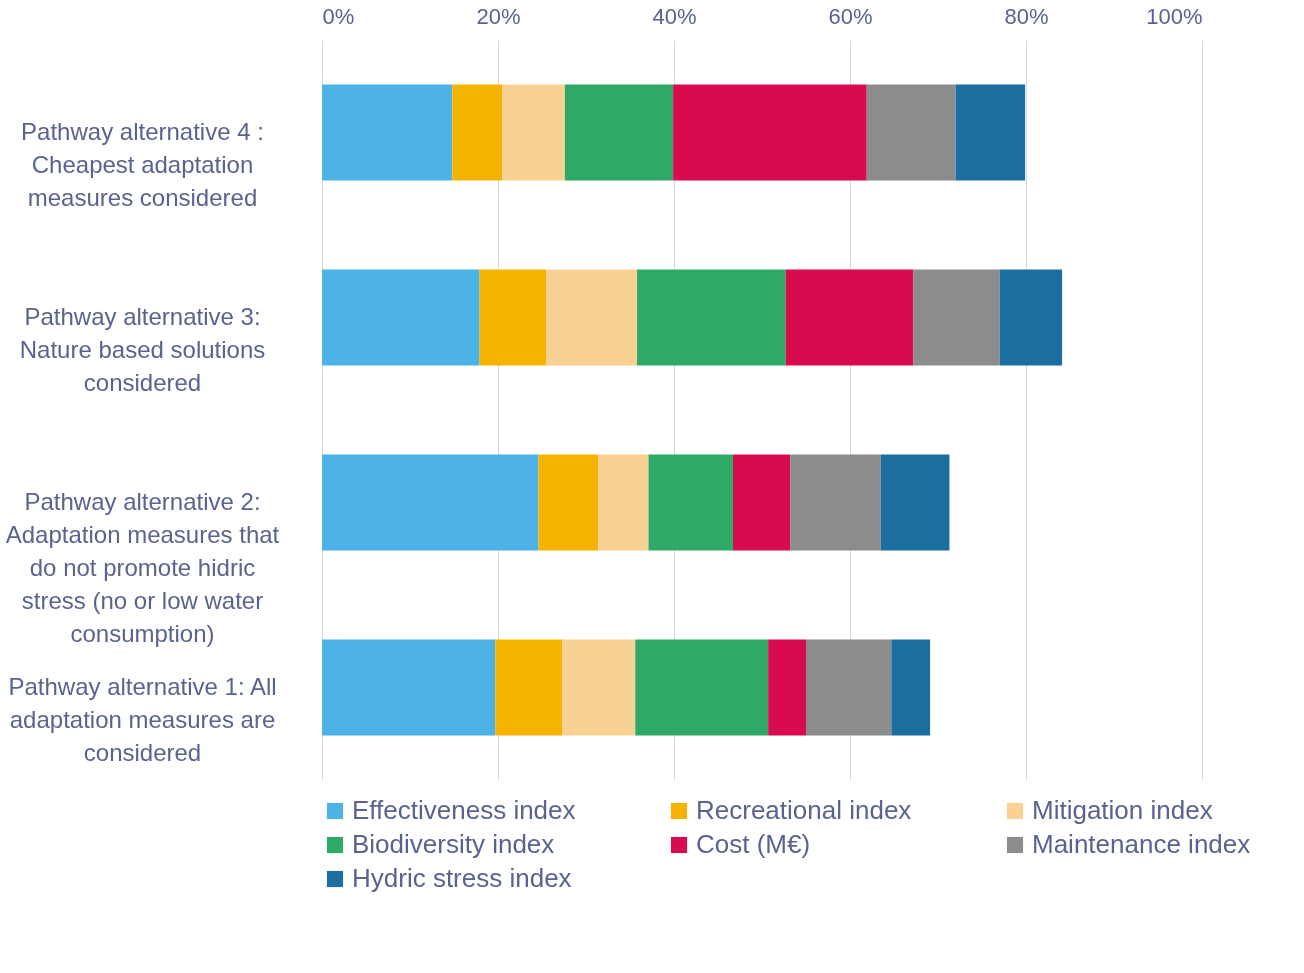 This screenshot has width=1304, height=973. Describe the element at coordinates (142, 164) in the screenshot. I see `y-tick-label: Pathway alternative 4 : Cheapest adaptation measures considered` at that location.